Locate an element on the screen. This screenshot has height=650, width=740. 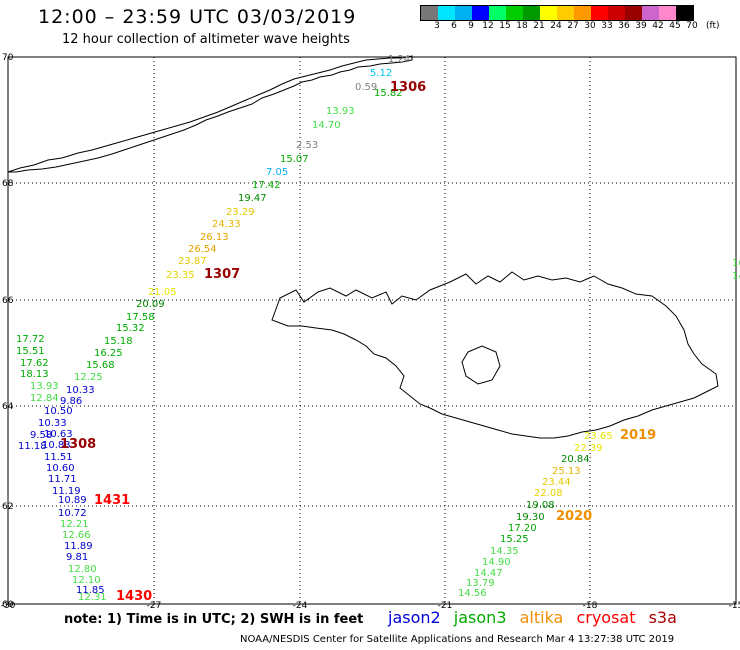
wave-height-value: 9.86 is located at coordinates (71, 401).